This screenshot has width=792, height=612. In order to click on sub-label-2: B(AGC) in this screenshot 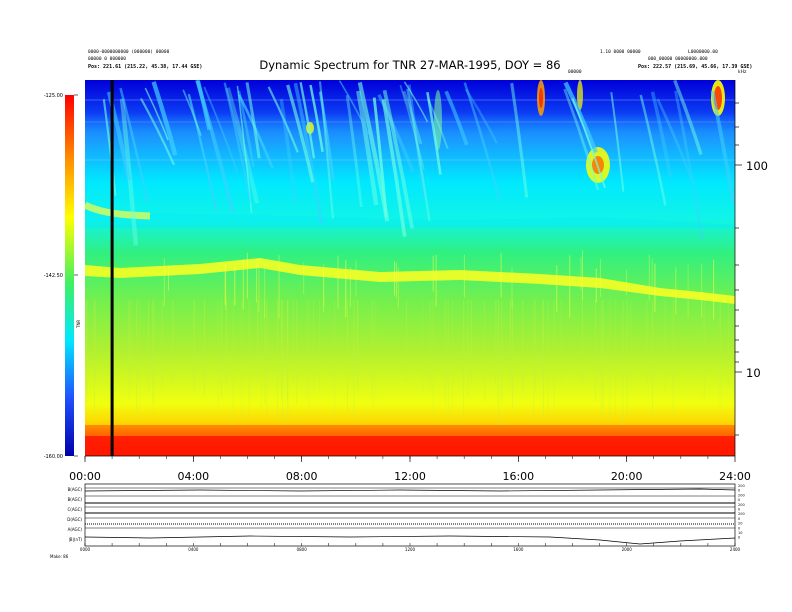, I will do `click(75, 499)`.